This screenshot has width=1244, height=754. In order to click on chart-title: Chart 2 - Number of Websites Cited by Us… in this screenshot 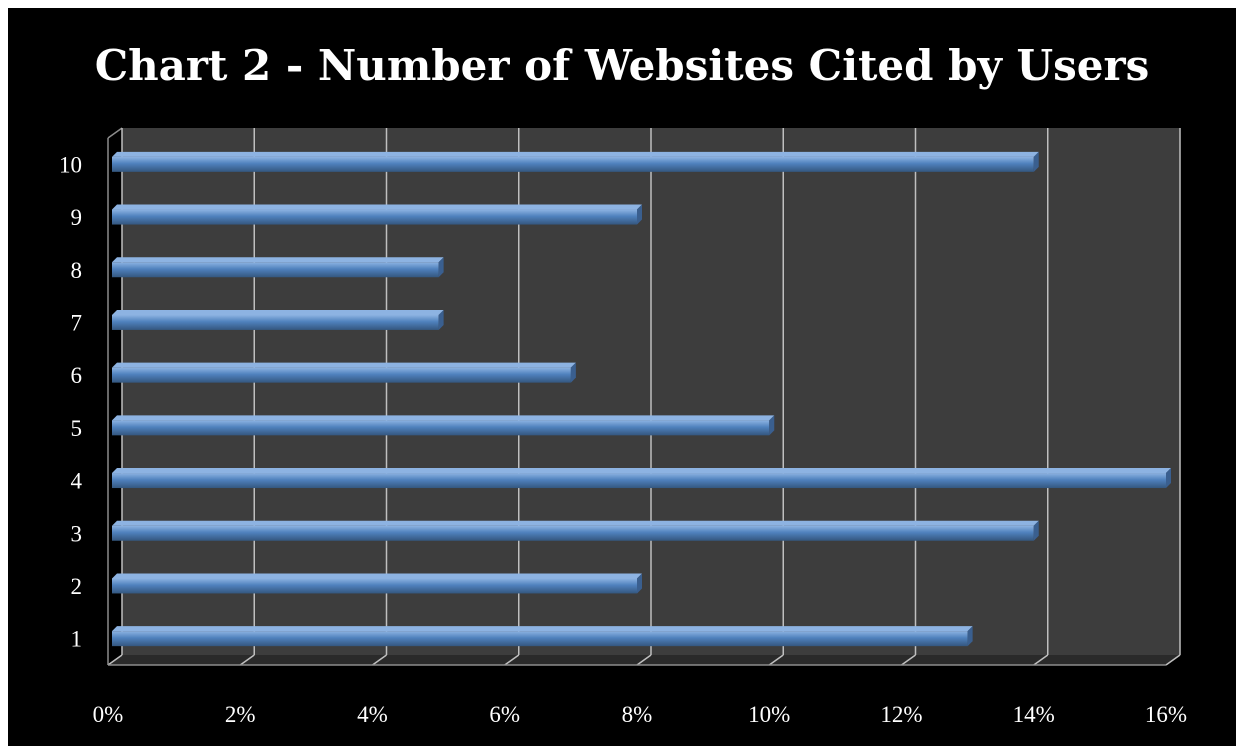, I will do `click(622, 65)`.